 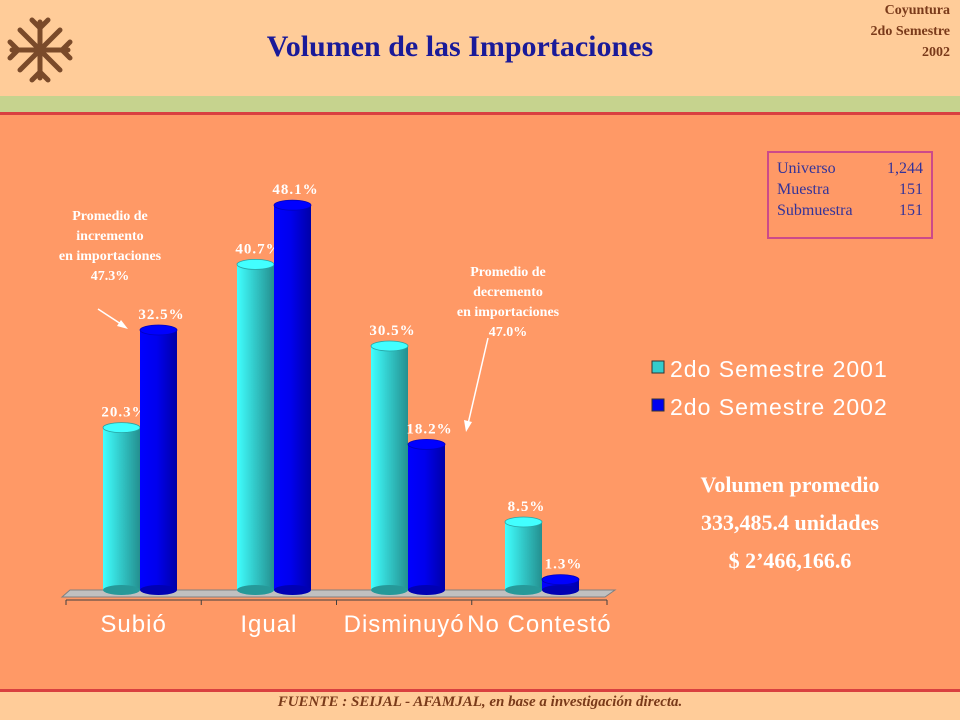 What do you see at coordinates (40, 50) in the screenshot?
I see `seijal-logo-icon` at bounding box center [40, 50].